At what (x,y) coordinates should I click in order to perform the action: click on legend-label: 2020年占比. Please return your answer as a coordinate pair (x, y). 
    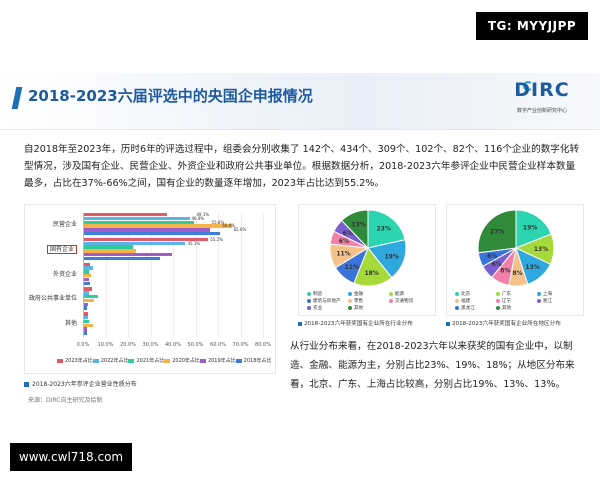
    Looking at the image, I should click on (186, 361).